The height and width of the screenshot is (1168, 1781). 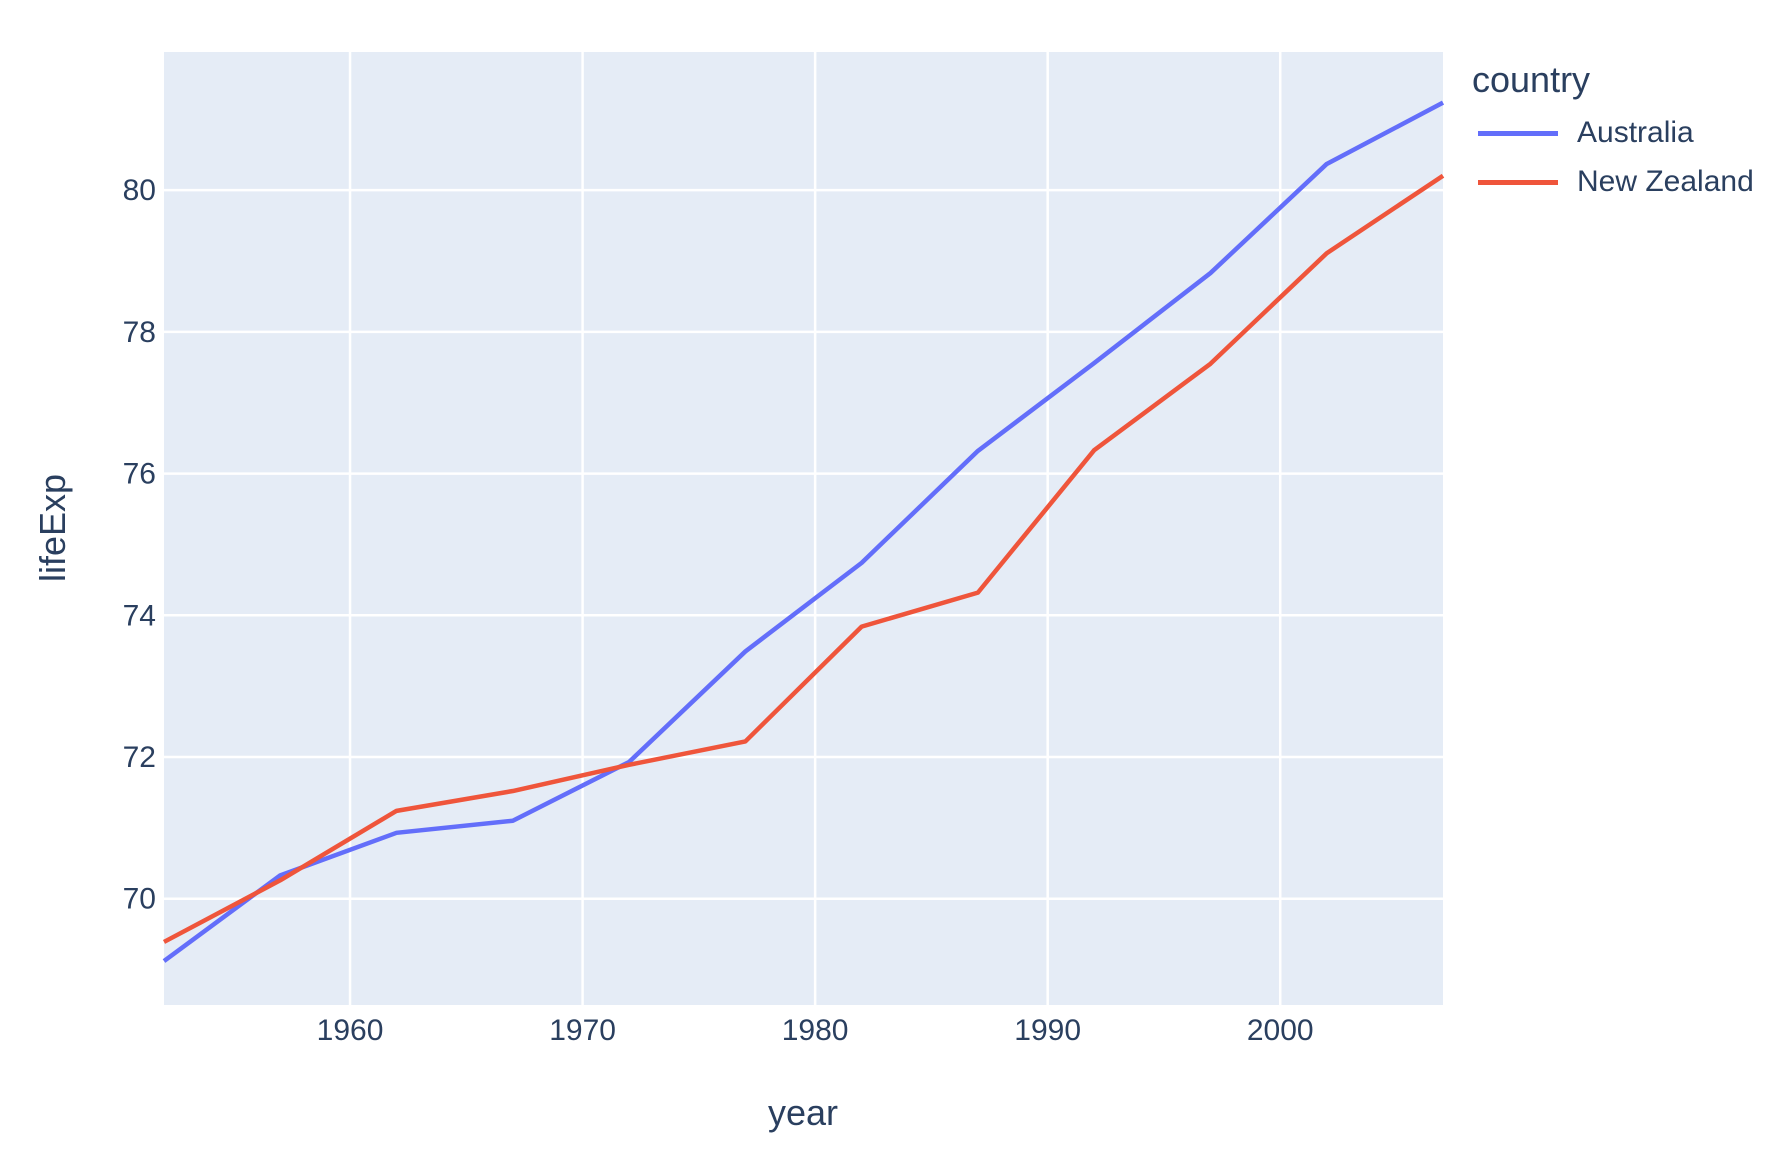 I want to click on legend: country Australia New Zealand, so click(x=1622, y=129).